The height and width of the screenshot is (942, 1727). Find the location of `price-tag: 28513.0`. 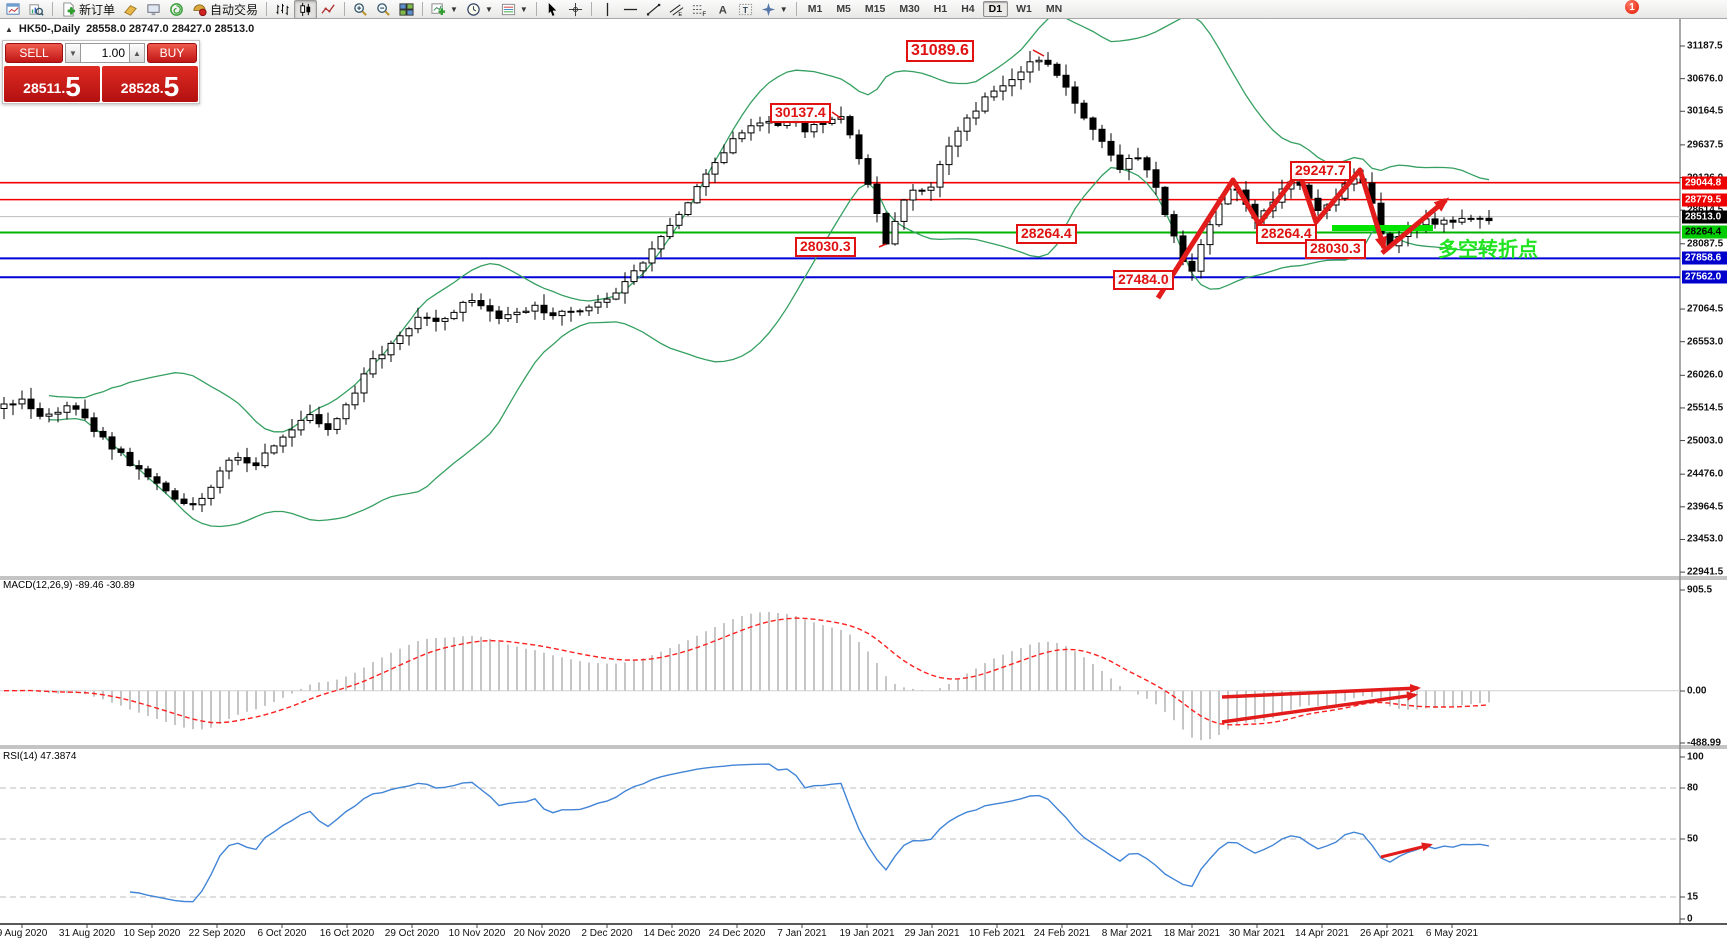

price-tag: 28513.0 is located at coordinates (1704, 217).